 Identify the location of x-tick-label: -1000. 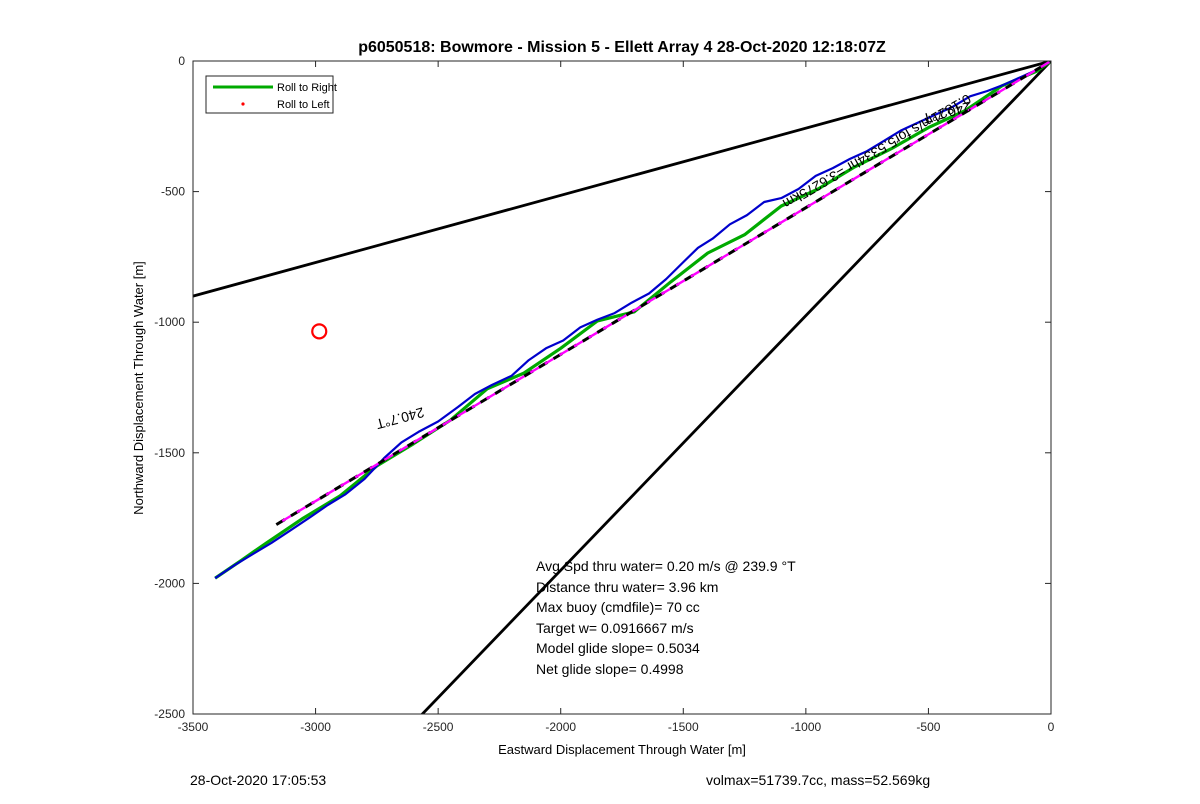
(806, 727).